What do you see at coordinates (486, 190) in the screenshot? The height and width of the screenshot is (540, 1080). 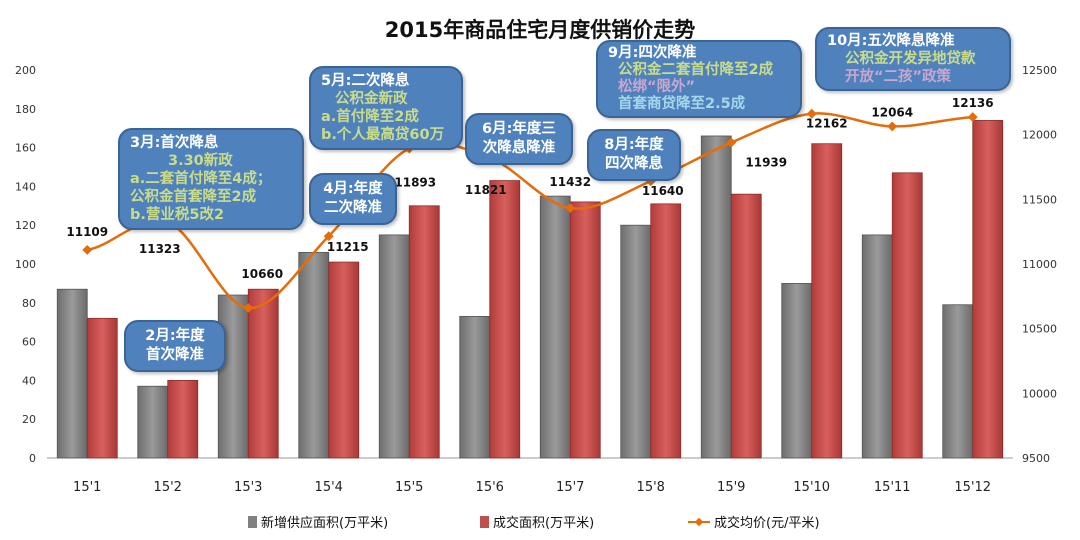 I see `price-label: 11821` at bounding box center [486, 190].